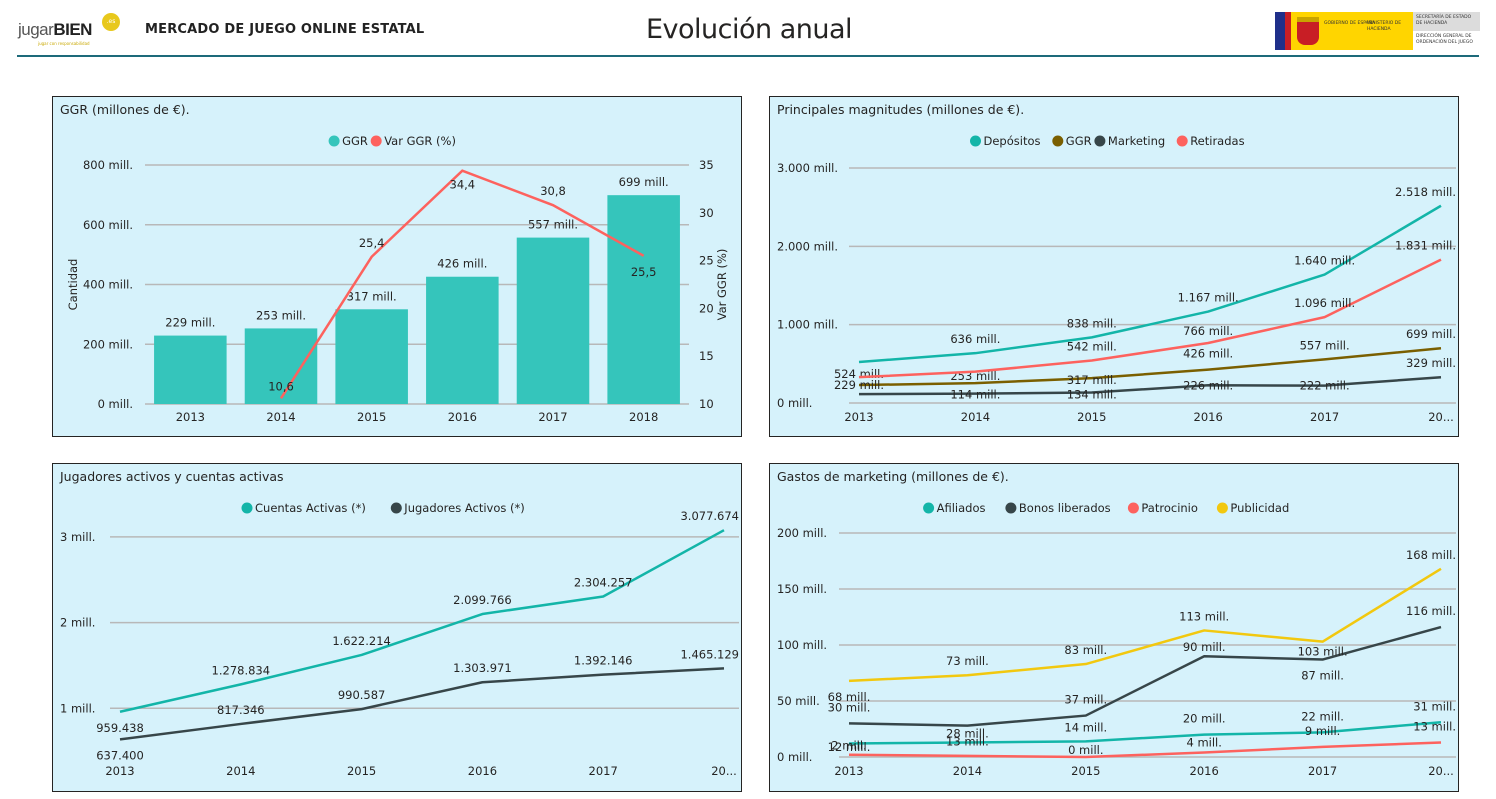 This screenshot has height=799, width=1496. I want to click on y-tick-label: 400 mill., so click(108, 285).